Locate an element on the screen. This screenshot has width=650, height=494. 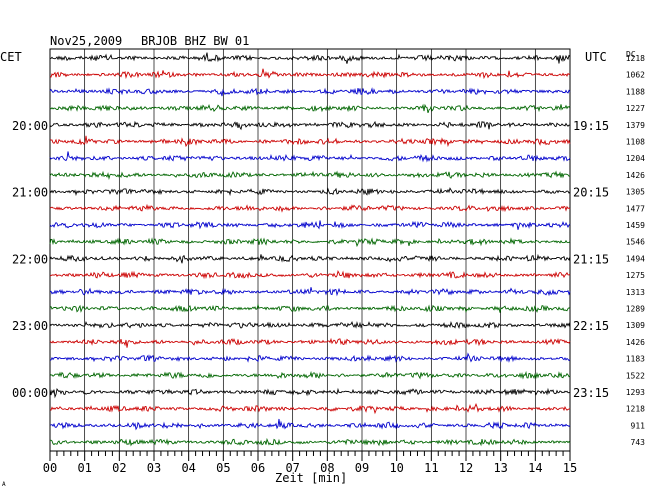
right-time-labels: 19:15 20:15 21:15 22:15 23:15 is located at coordinates (591, 259).